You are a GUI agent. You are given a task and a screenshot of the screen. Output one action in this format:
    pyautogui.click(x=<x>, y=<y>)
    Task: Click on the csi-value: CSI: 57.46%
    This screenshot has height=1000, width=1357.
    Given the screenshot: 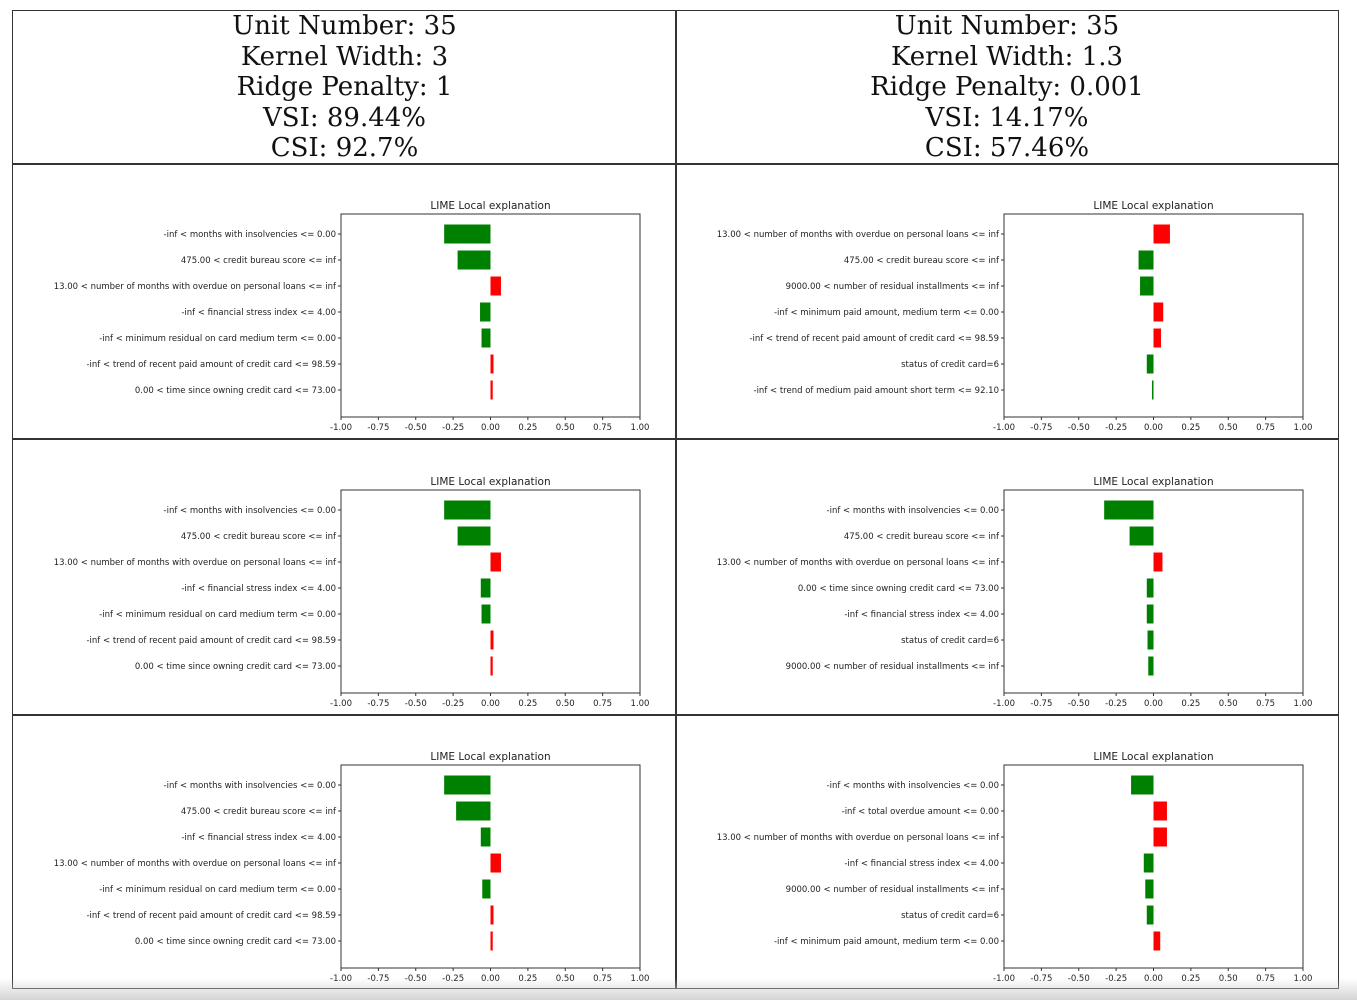 What is the action you would take?
    pyautogui.click(x=1007, y=148)
    